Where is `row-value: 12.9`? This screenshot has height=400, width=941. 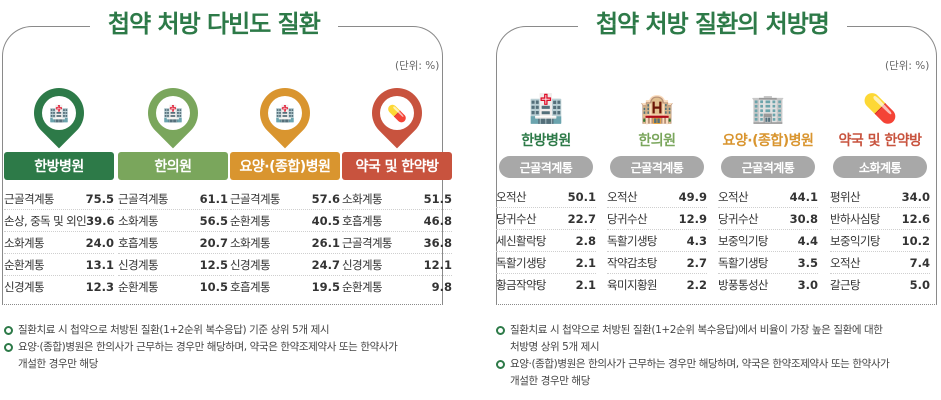 row-value: 12.9 is located at coordinates (692, 218).